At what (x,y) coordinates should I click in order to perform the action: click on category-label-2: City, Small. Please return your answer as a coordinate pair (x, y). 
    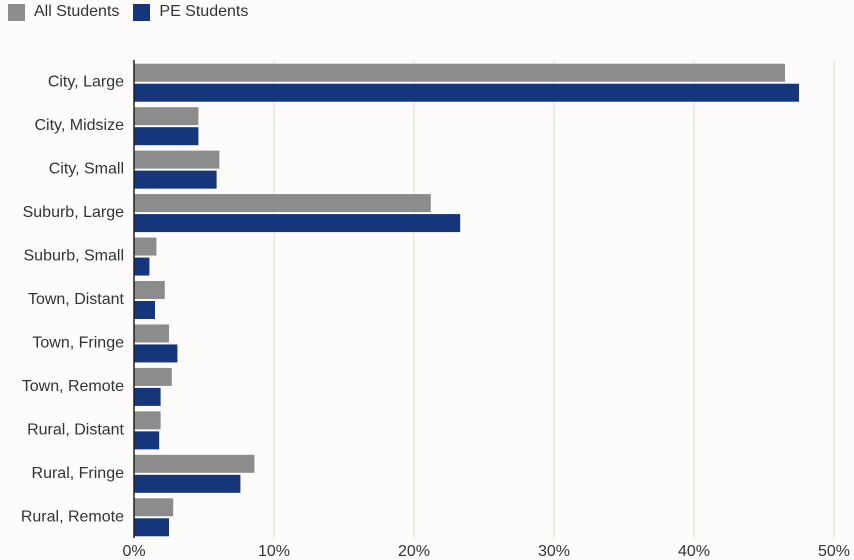
    Looking at the image, I should click on (86, 169).